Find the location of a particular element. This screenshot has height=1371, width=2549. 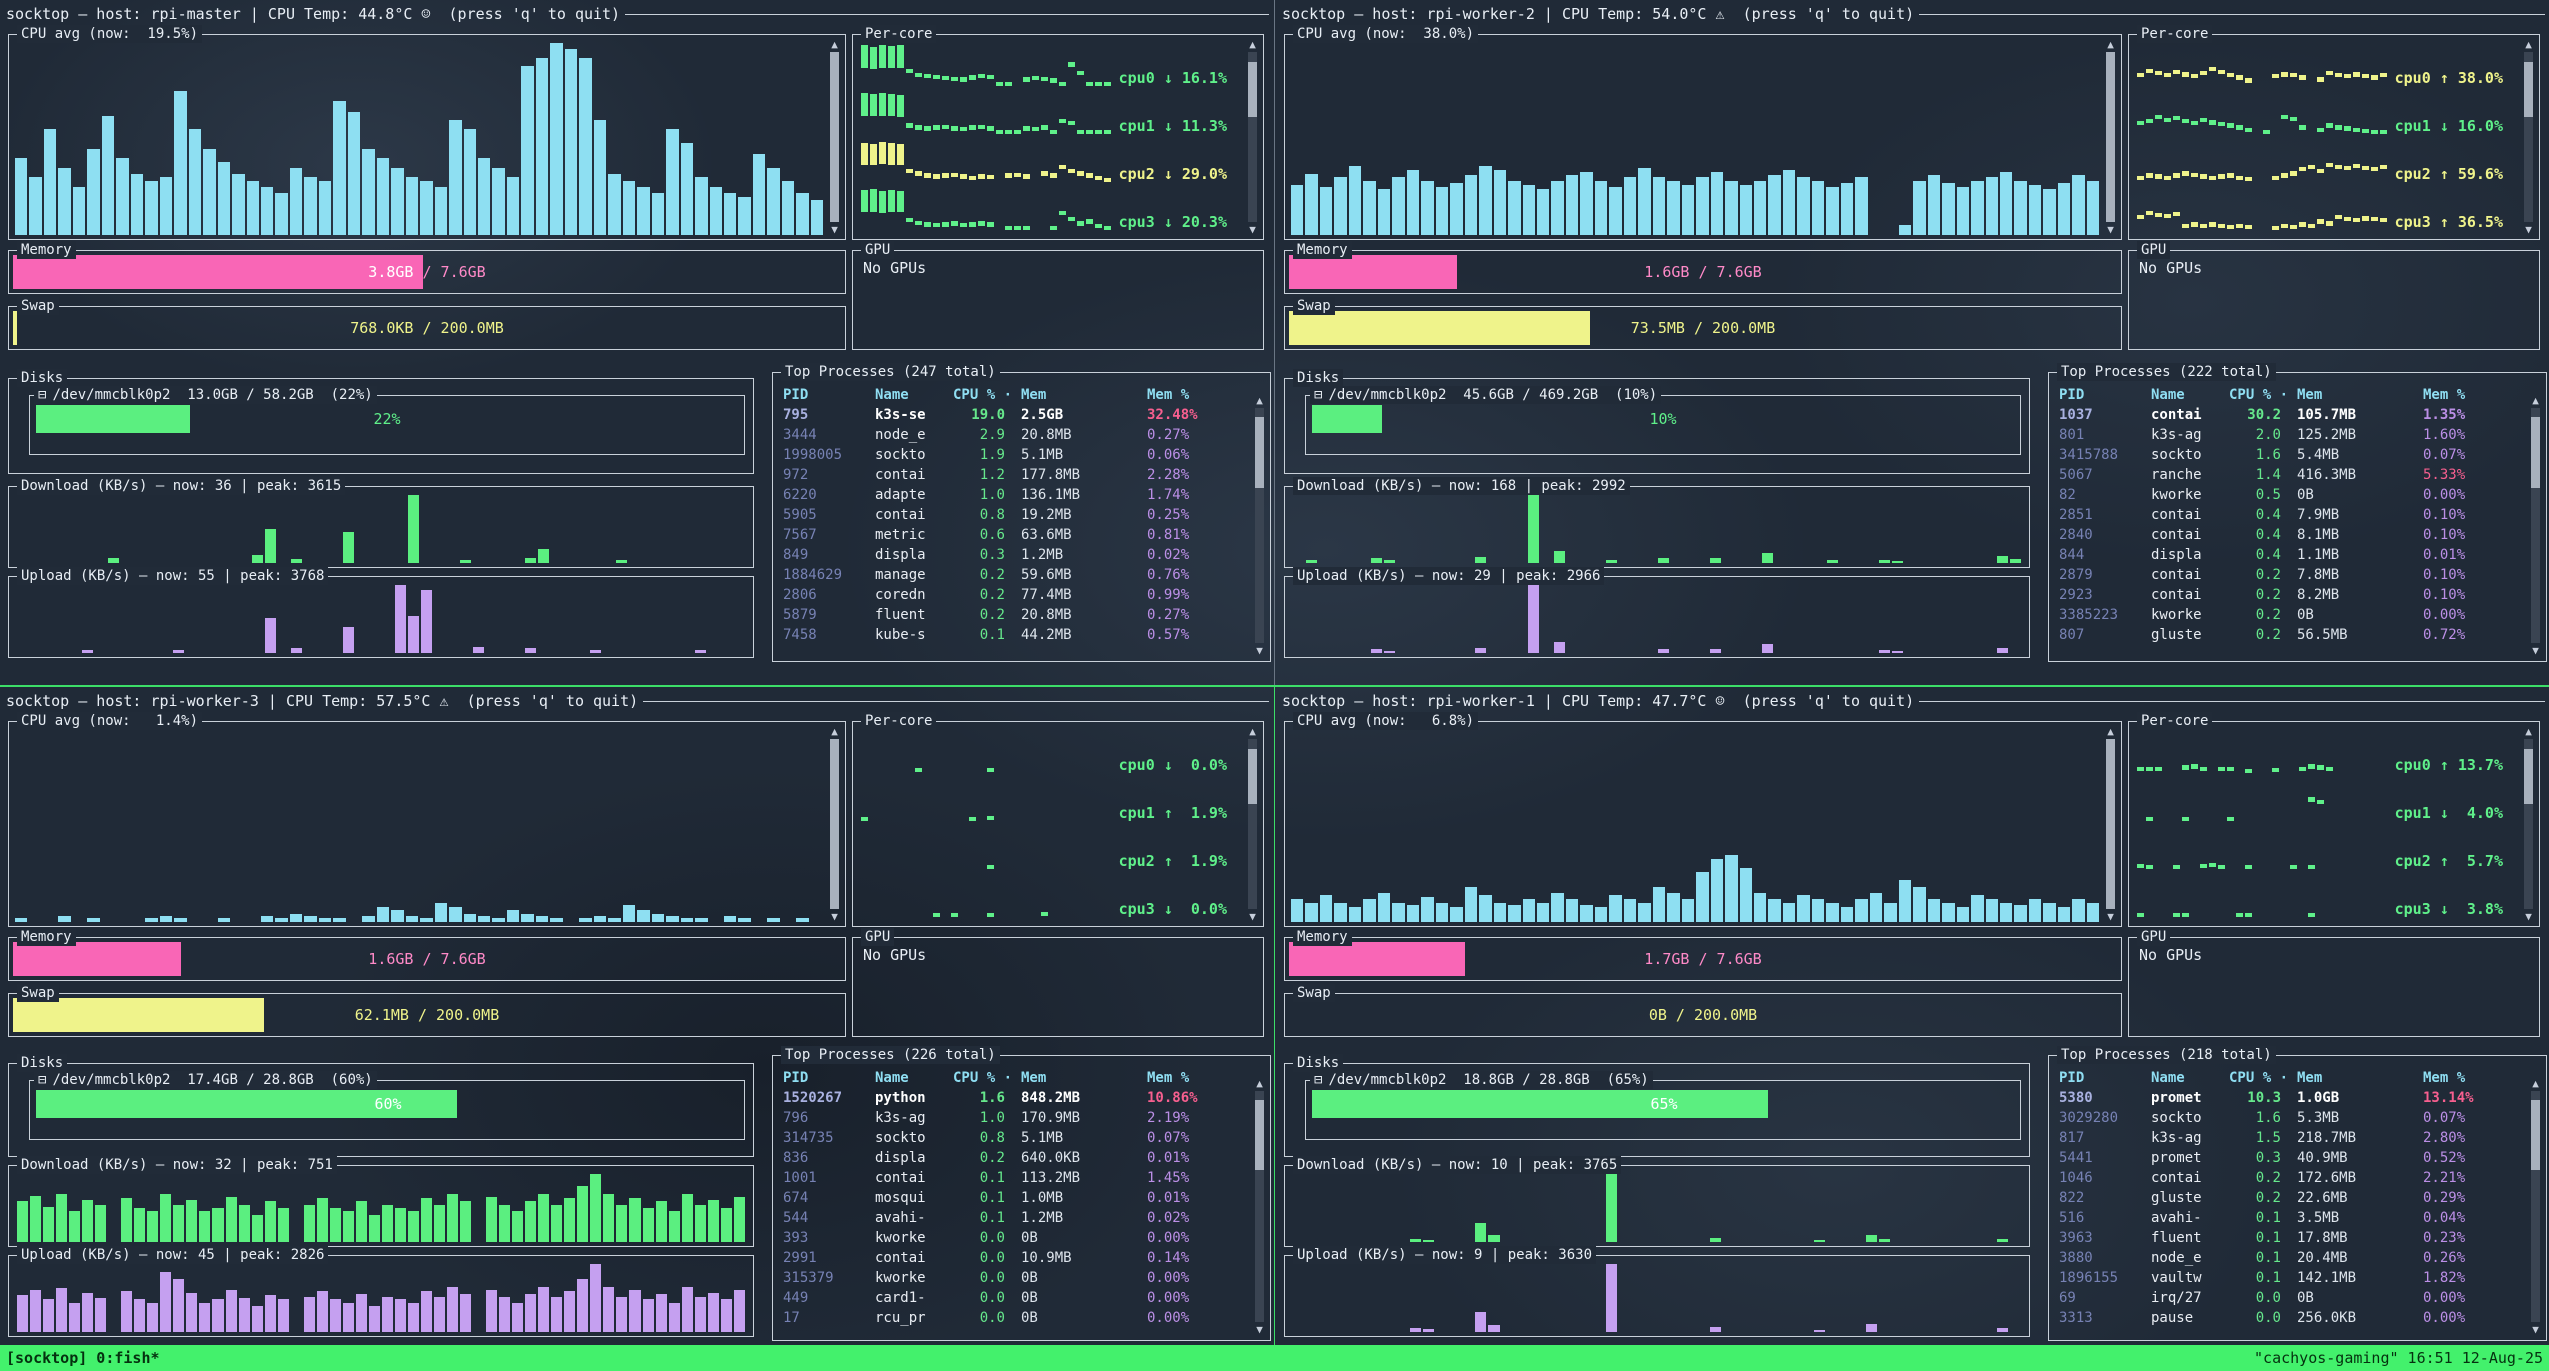

pane-divider-vertical-bottom is located at coordinates (1274, 1016).